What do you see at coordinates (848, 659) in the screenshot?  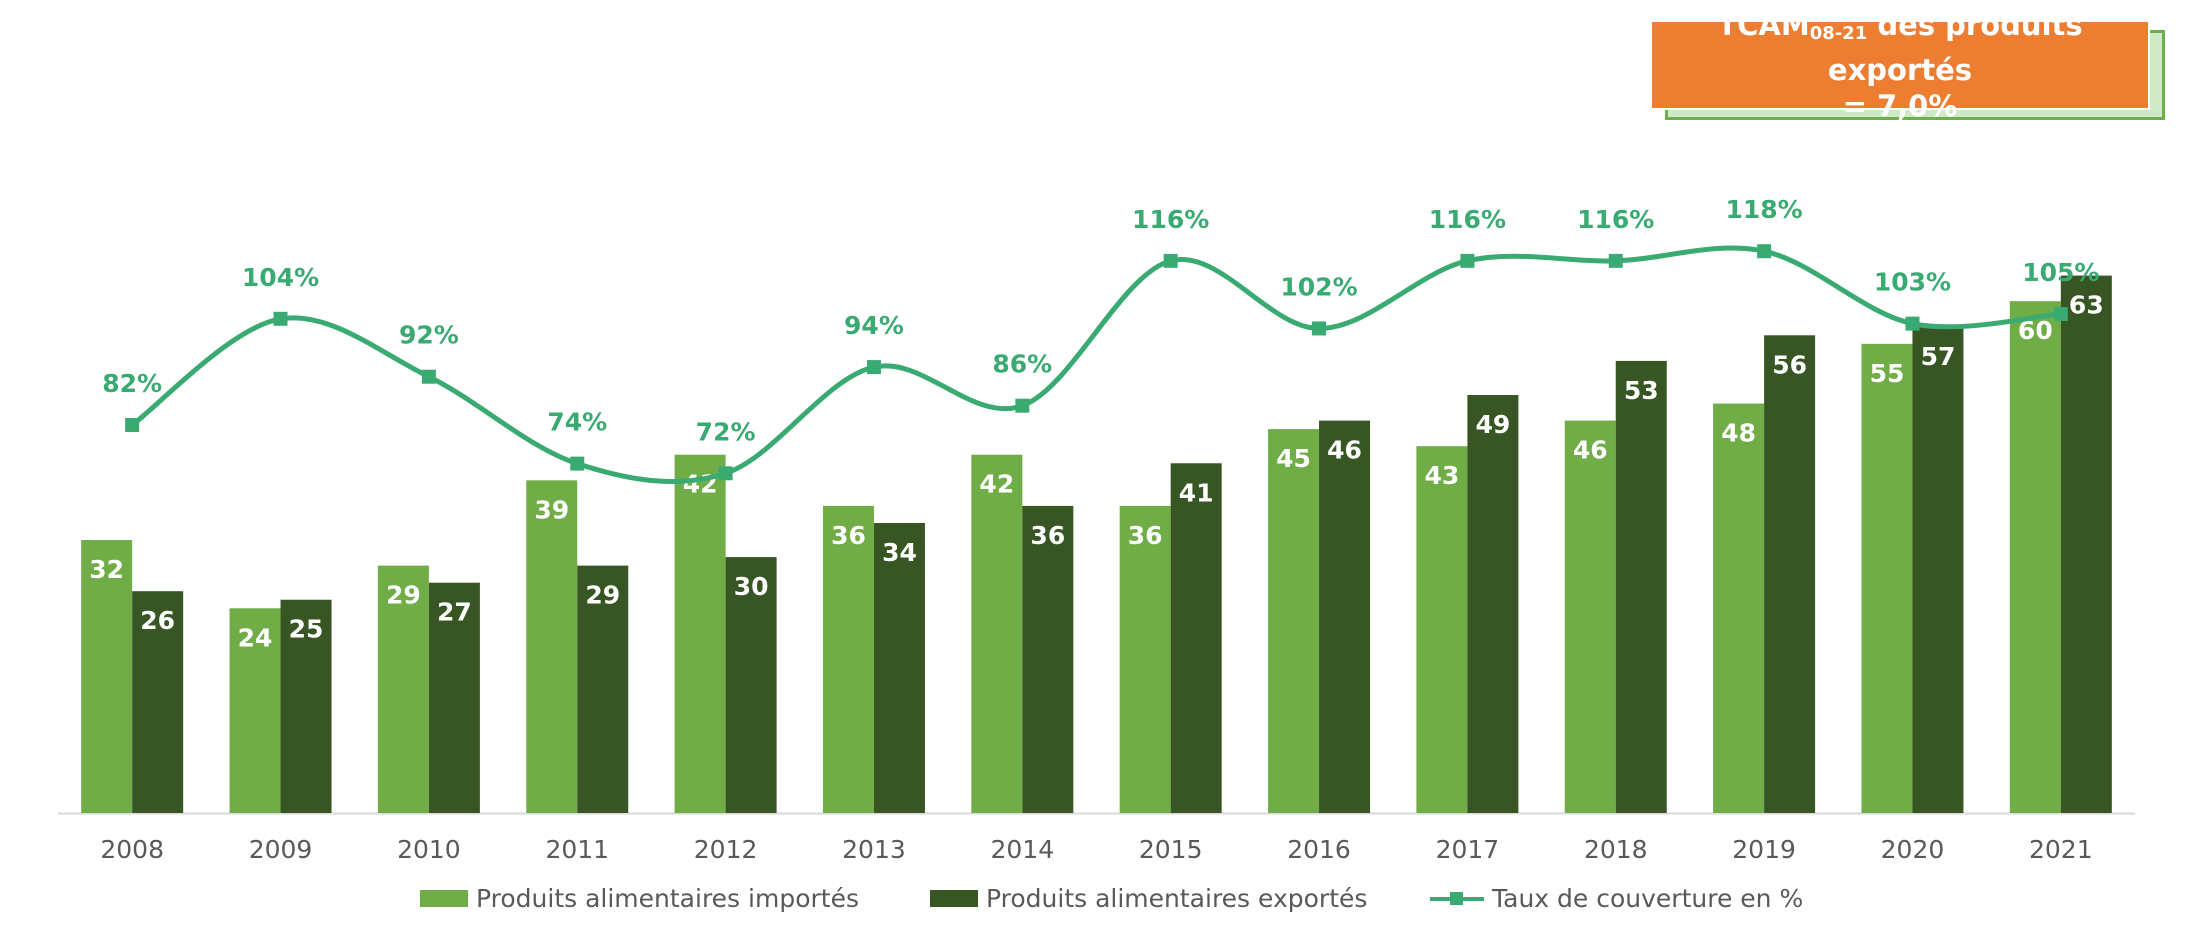 I see `bar-imported-2013` at bounding box center [848, 659].